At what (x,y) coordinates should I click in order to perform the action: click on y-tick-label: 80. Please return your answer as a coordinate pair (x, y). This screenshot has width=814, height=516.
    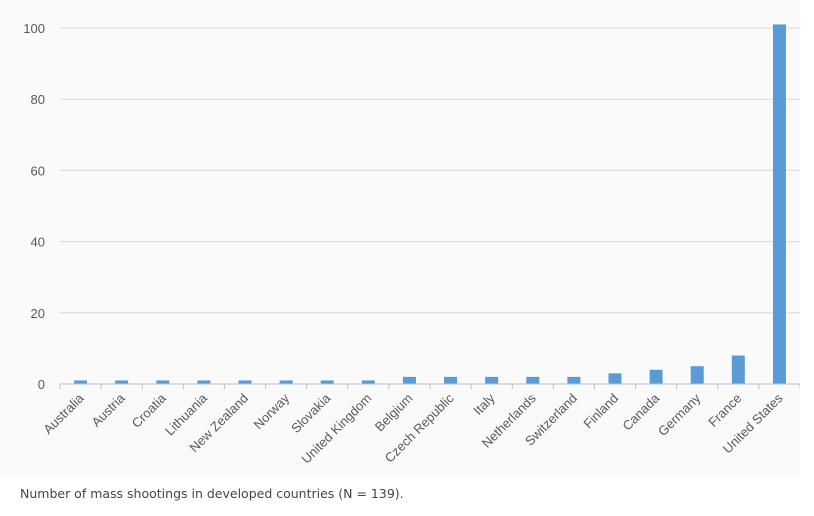
    Looking at the image, I should click on (38, 99).